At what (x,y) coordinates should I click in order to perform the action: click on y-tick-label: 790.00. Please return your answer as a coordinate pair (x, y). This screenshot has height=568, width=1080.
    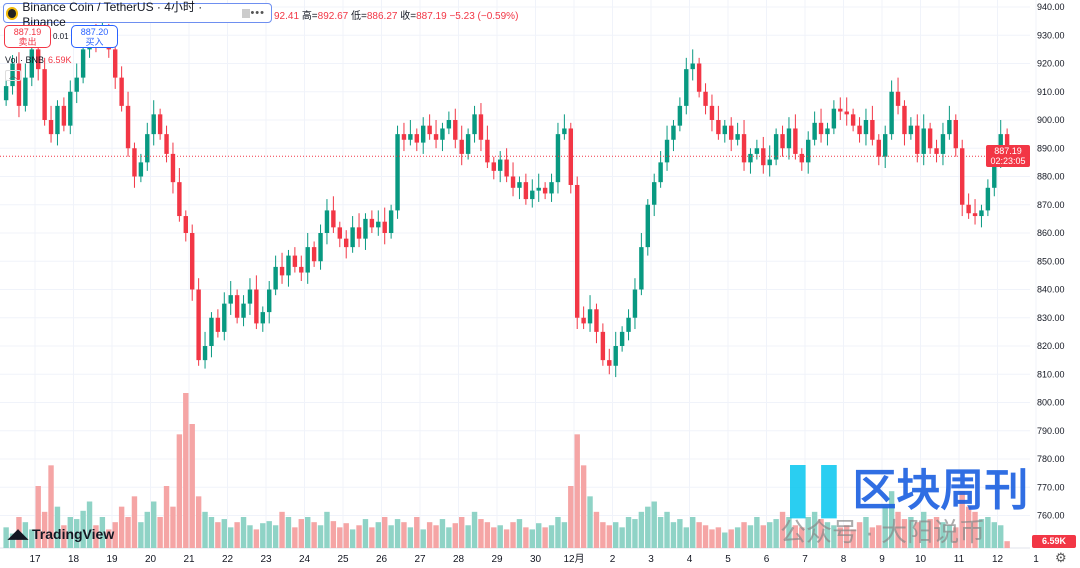
    Looking at the image, I should click on (1051, 431).